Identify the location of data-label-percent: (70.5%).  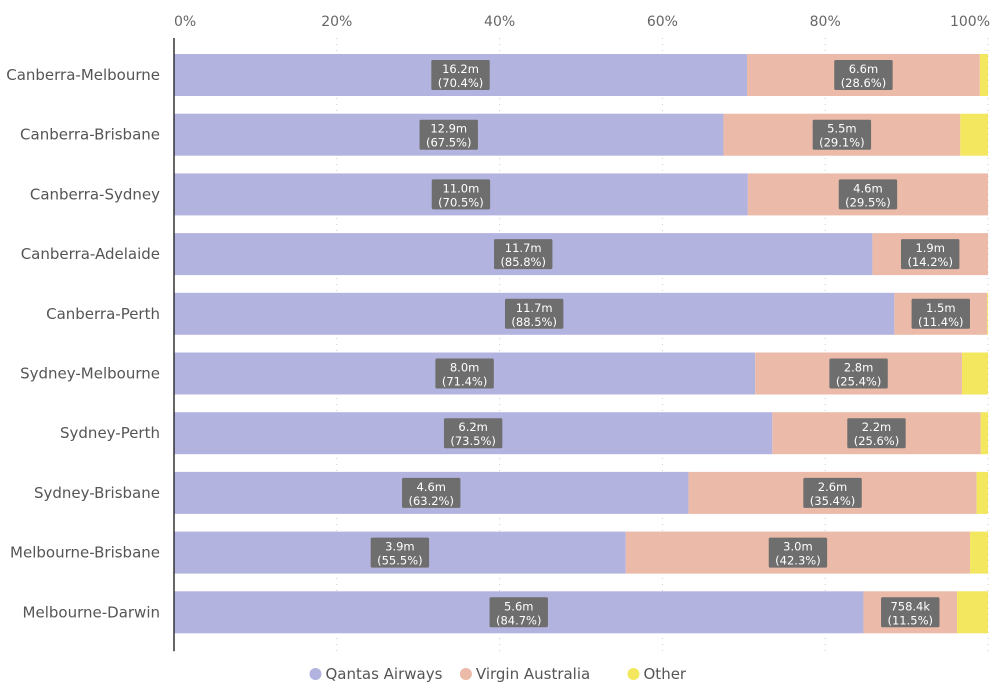
(461, 202).